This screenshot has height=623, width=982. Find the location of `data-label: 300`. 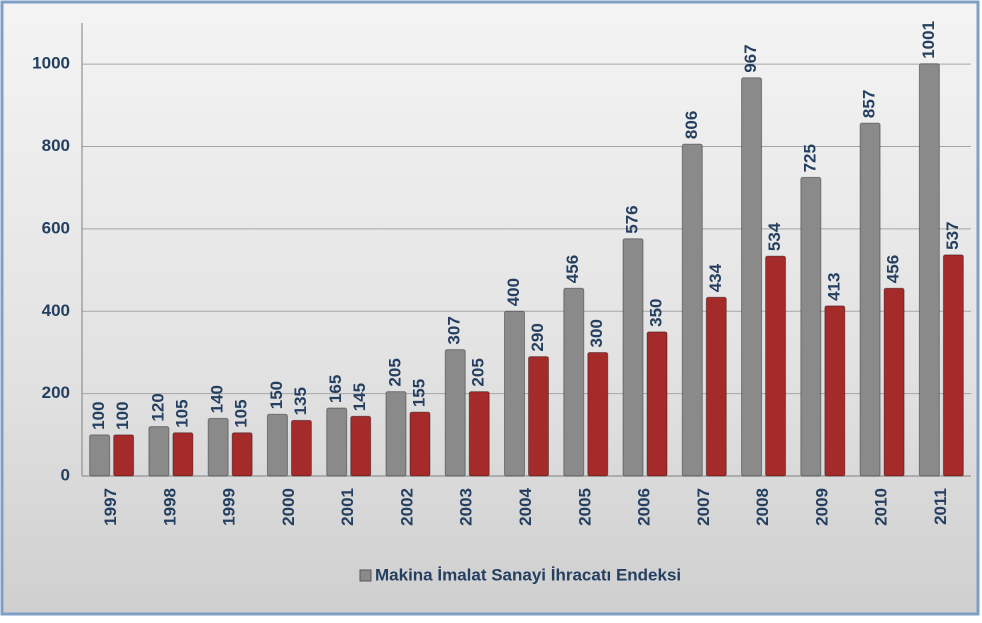

data-label: 300 is located at coordinates (596, 333).